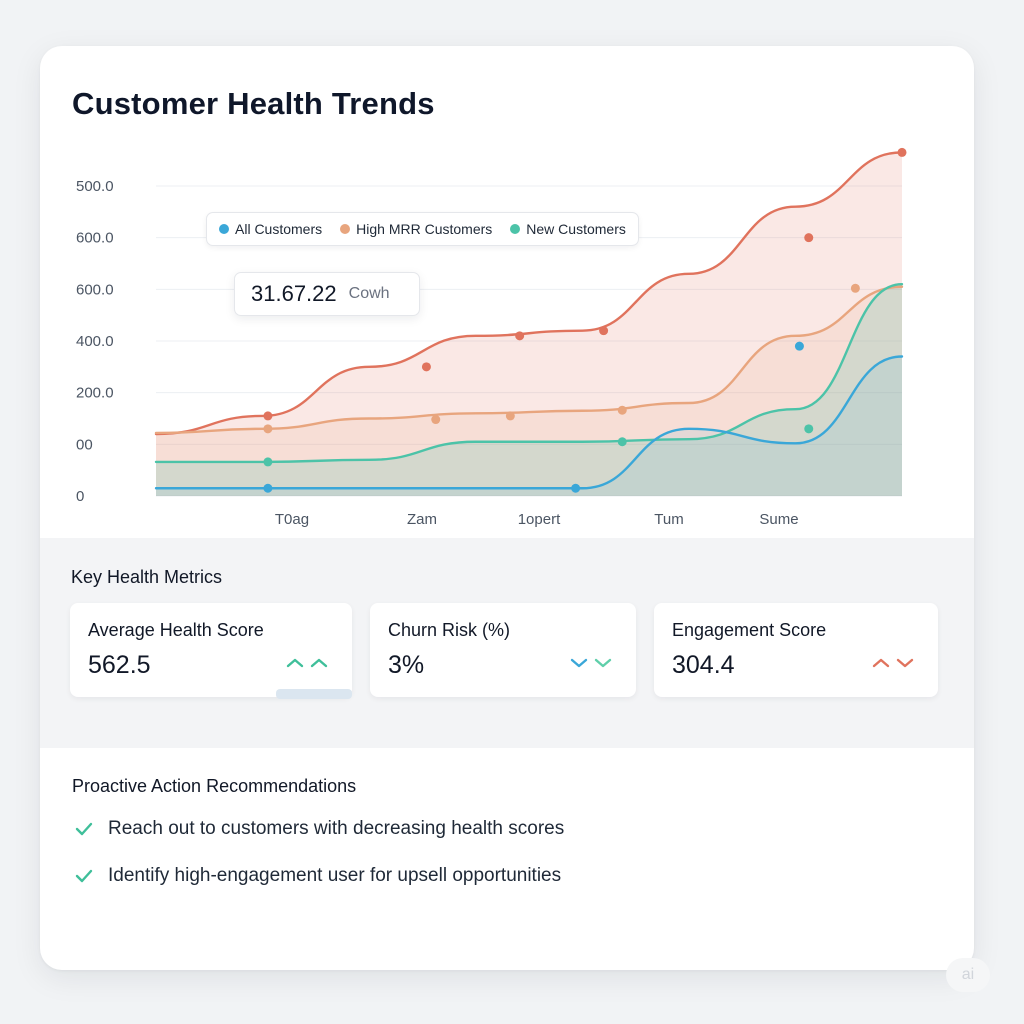  I want to click on line-new-customers, so click(529, 373).